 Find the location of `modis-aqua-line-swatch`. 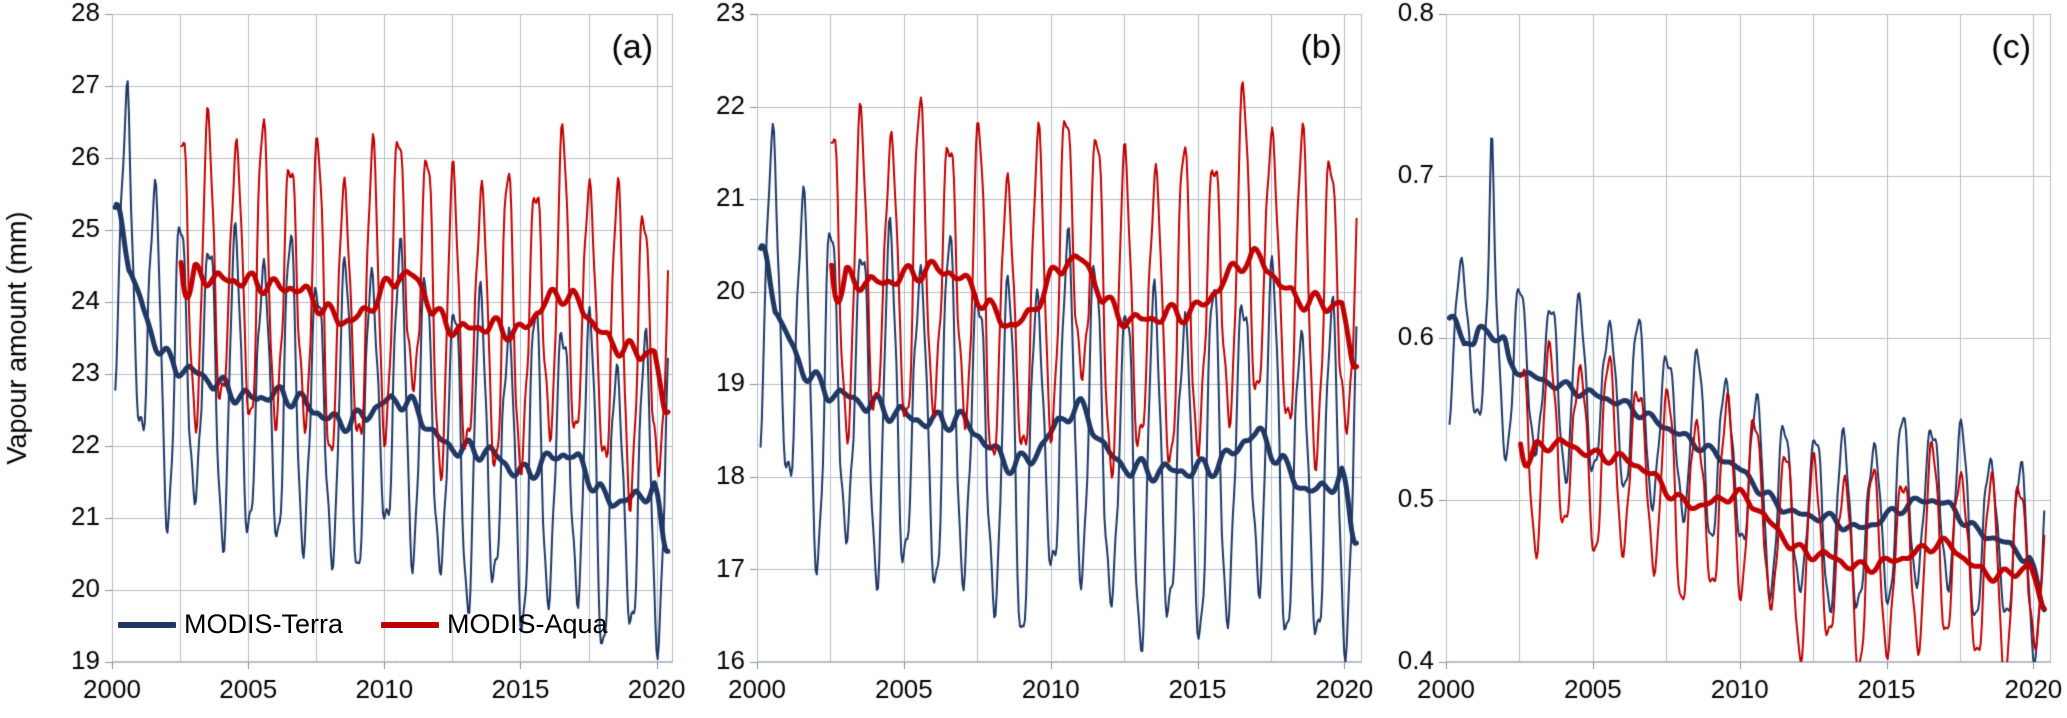

modis-aqua-line-swatch is located at coordinates (410, 624).